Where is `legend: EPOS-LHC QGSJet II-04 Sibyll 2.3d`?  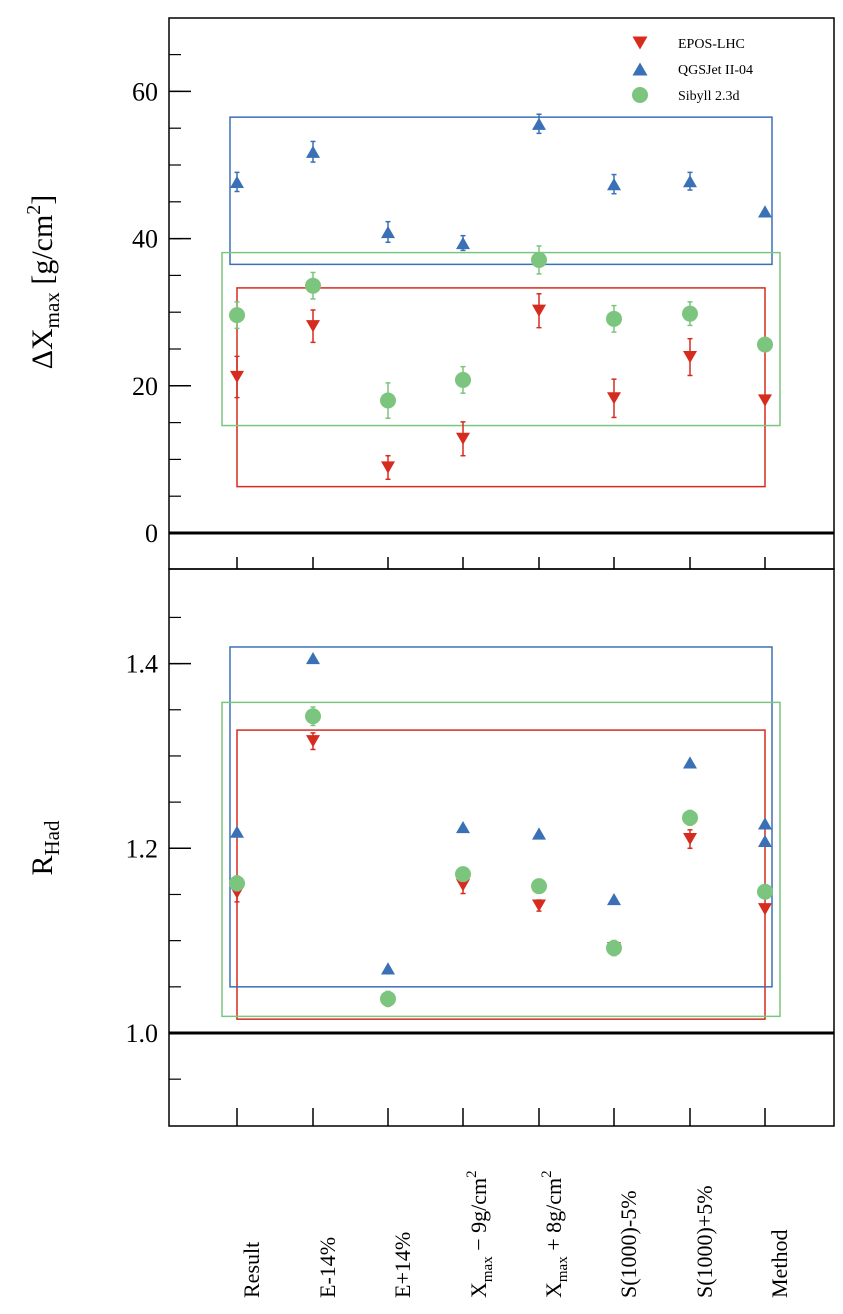 legend: EPOS-LHC QGSJet II-04 Sibyll 2.3d is located at coordinates (692, 70).